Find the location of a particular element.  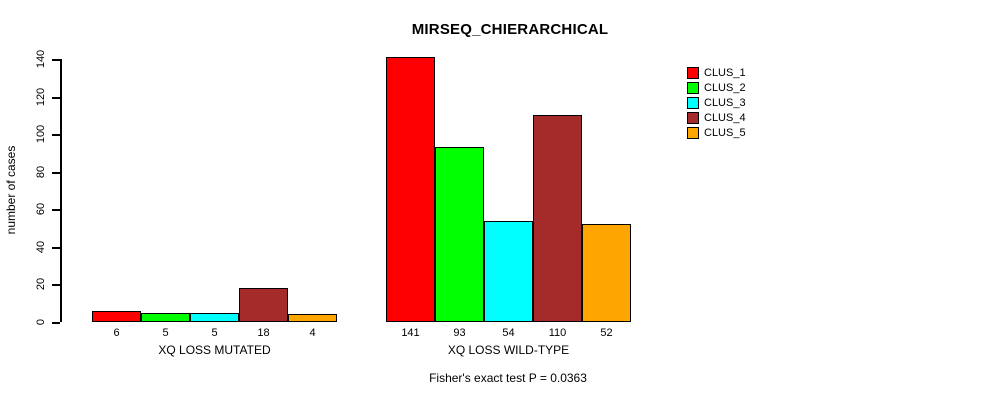

y-axis-tick-label: 100 is located at coordinates (41, 134).